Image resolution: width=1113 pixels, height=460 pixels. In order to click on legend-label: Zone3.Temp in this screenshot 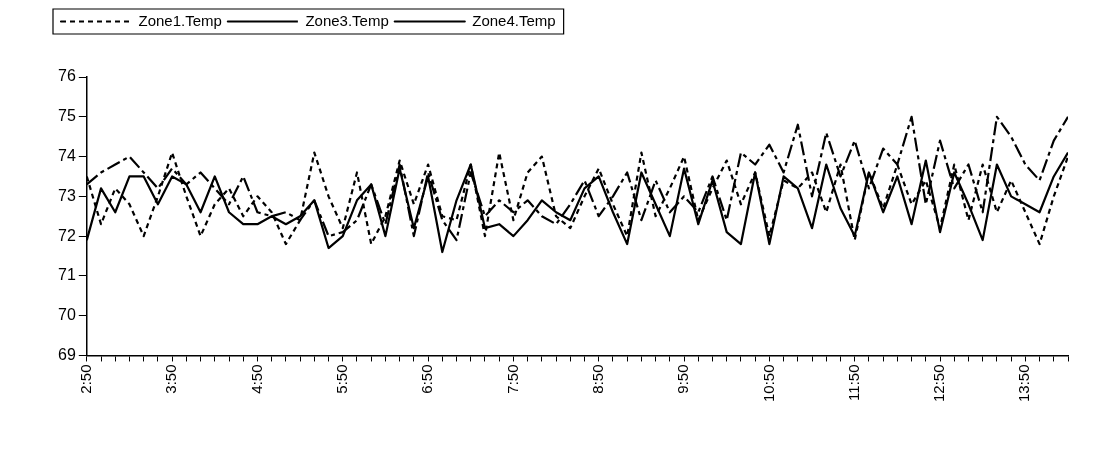, I will do `click(347, 20)`.